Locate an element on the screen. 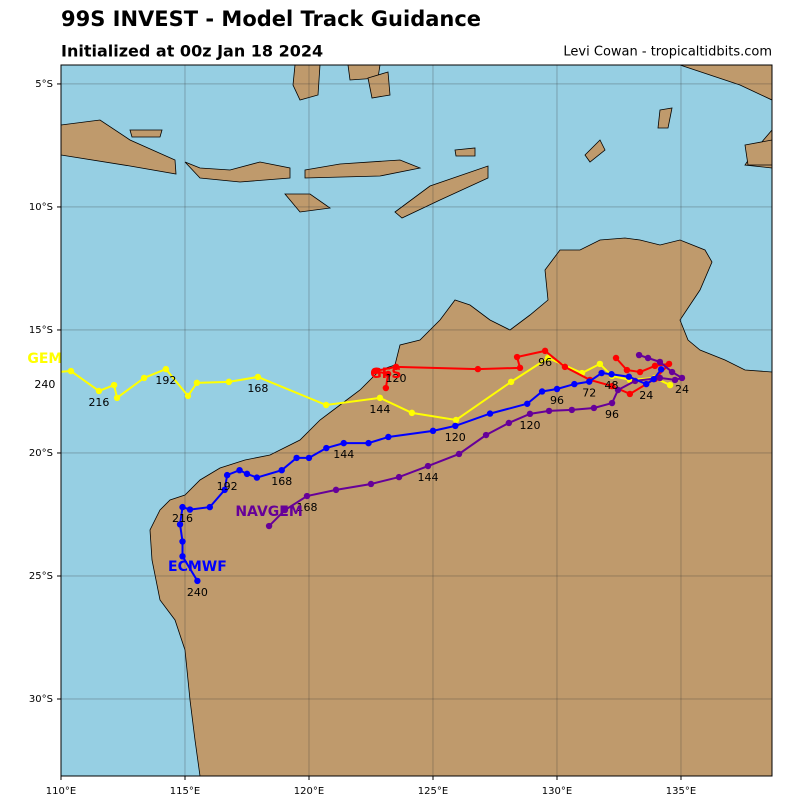  x-tick-label: 135°E is located at coordinates (681, 791).